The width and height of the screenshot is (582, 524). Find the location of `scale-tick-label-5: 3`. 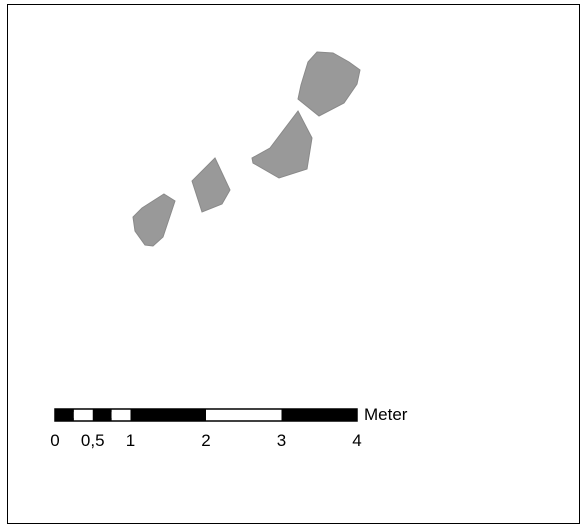

scale-tick-label-5: 3 is located at coordinates (281, 440).